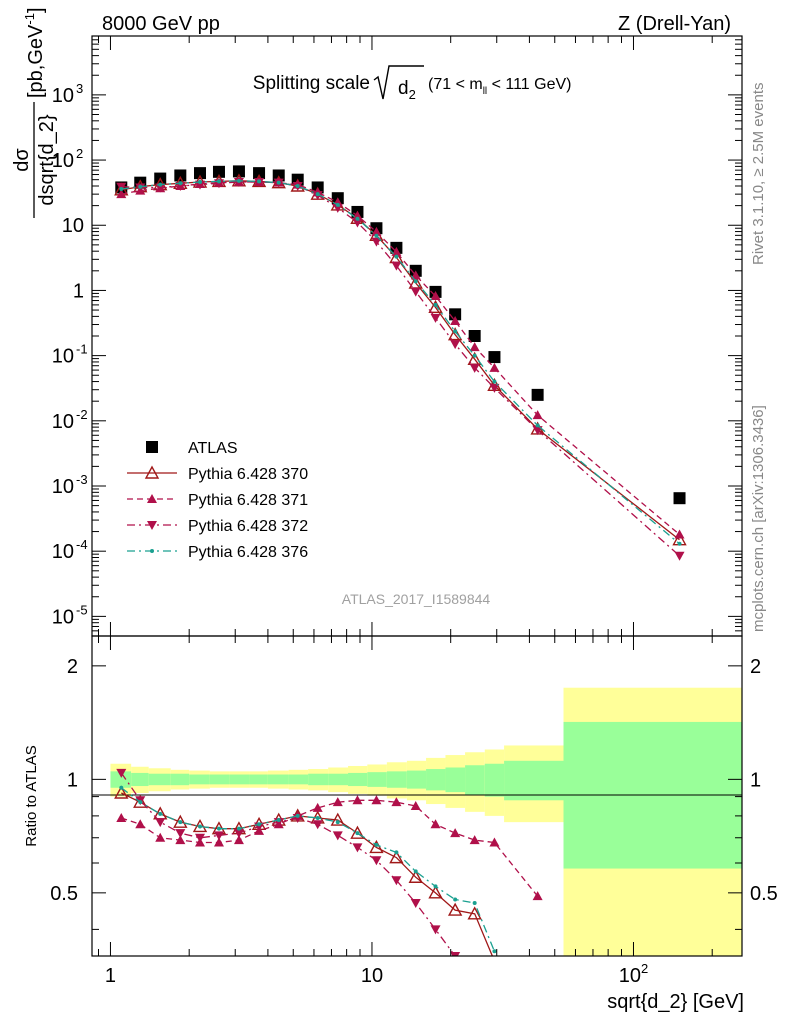  What do you see at coordinates (34, 112) in the screenshot?
I see `y-axis-title-main: dσ dsqrt{d_2} [pb,GeV-1]` at bounding box center [34, 112].